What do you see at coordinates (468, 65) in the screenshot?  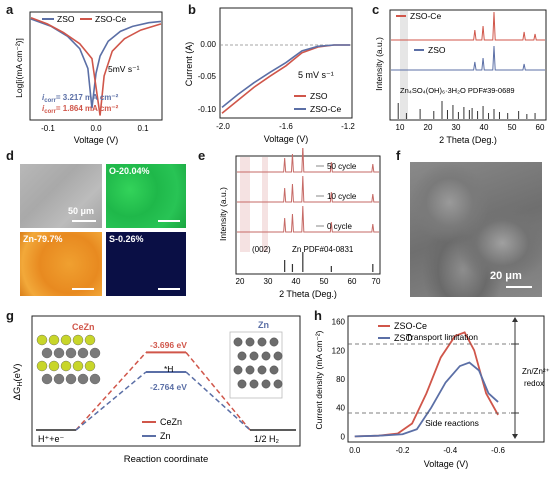 I see `xrd-patterns` at bounding box center [468, 65].